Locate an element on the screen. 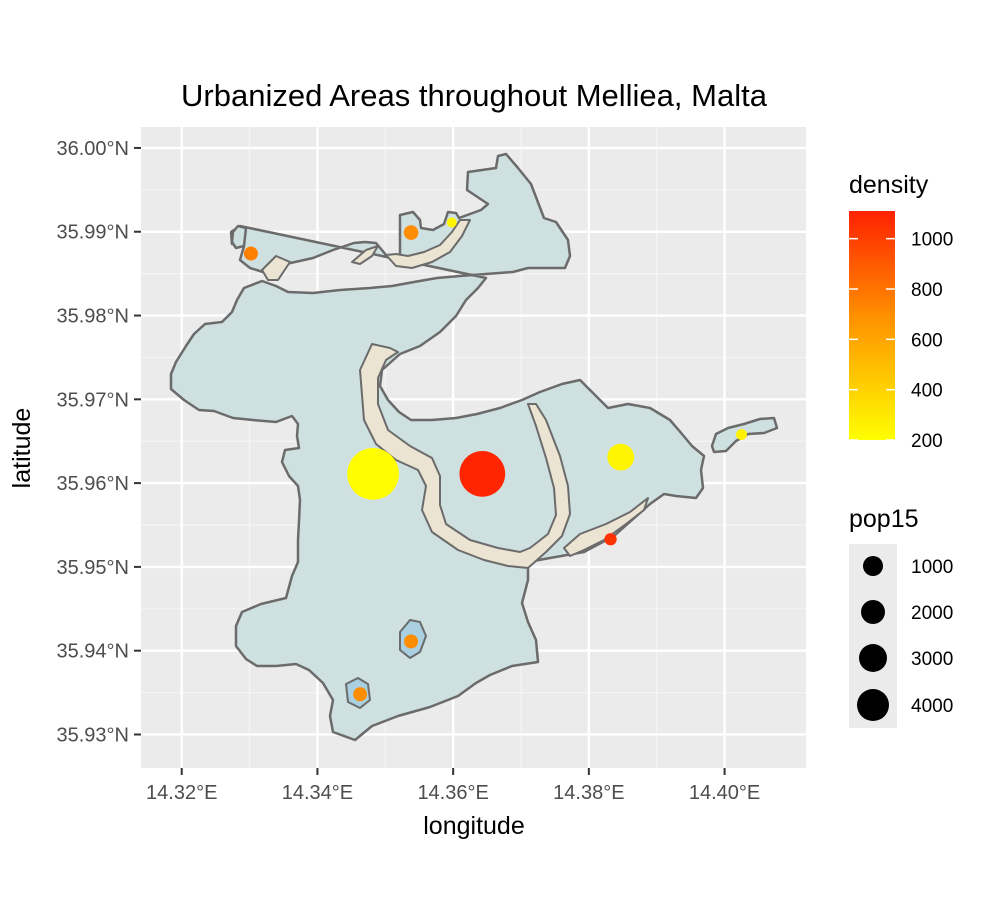 This screenshot has width=988, height=913. pop15-legend-label: 1000 is located at coordinates (932, 567).